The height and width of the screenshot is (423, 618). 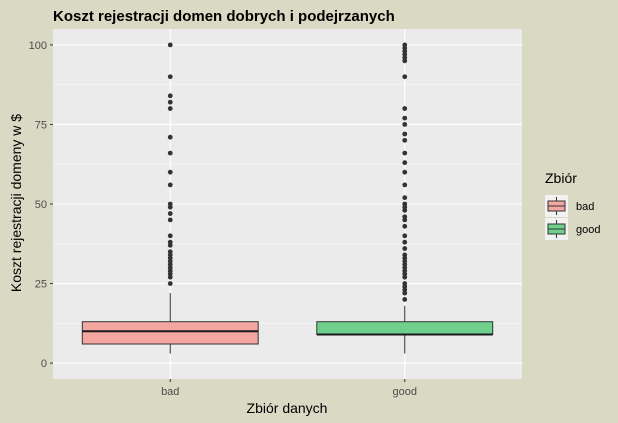 I want to click on legend-key-good, so click(x=556, y=229).